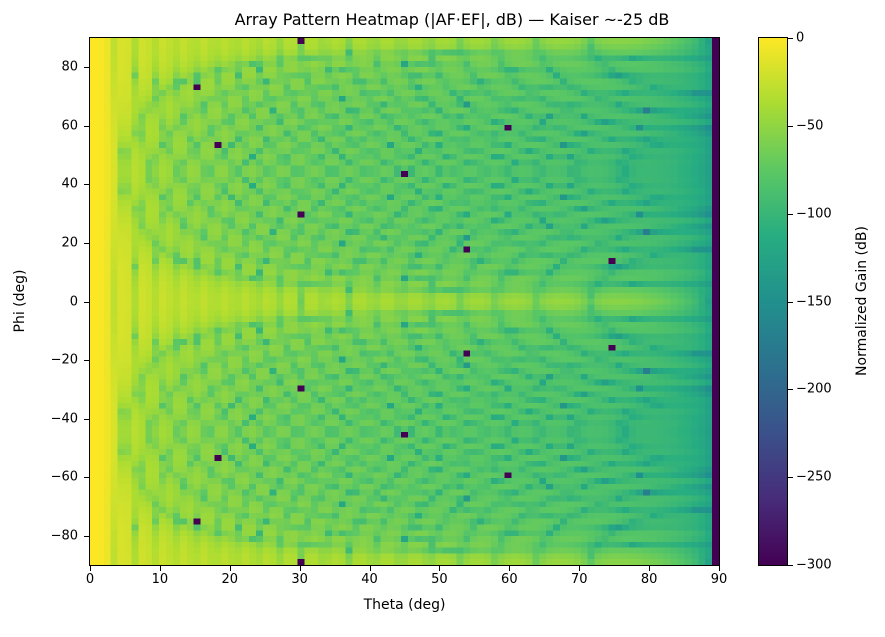 This screenshot has width=885, height=637. What do you see at coordinates (64, 477) in the screenshot?
I see `y-tick-label: −60` at bounding box center [64, 477].